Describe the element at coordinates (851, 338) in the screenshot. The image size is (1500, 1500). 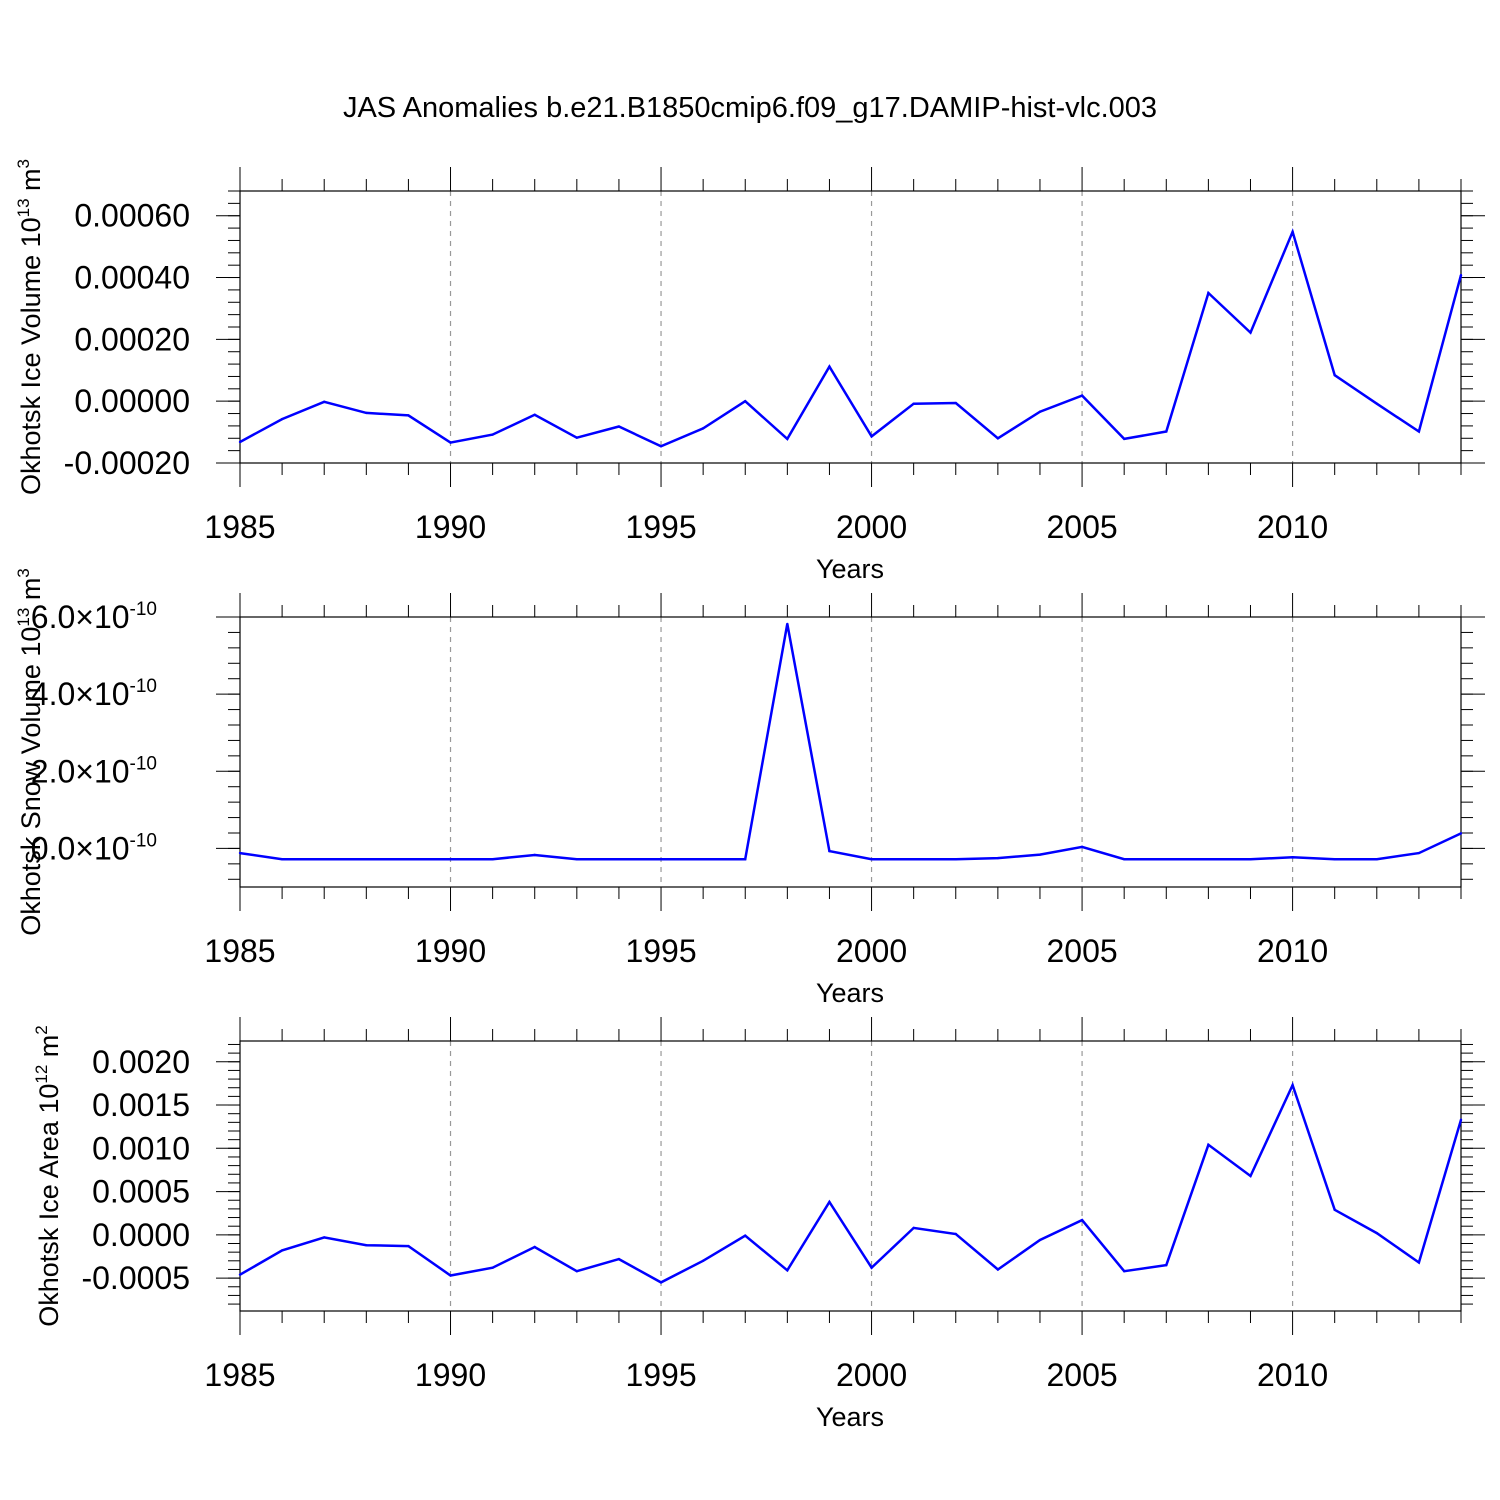
I see `series-line` at that location.